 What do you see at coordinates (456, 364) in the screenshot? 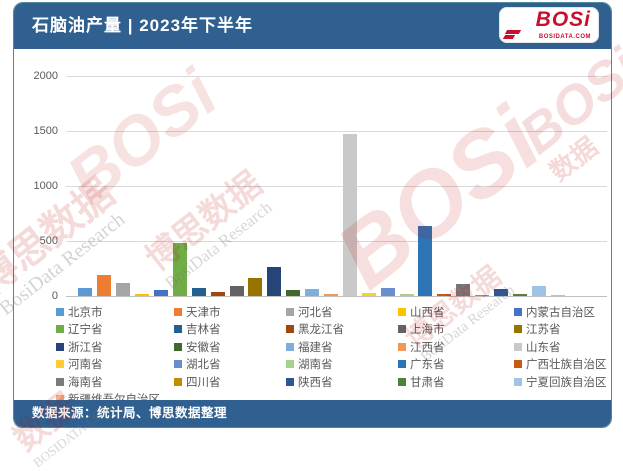
I see `legend-item-广东省: 广东省` at bounding box center [456, 364].